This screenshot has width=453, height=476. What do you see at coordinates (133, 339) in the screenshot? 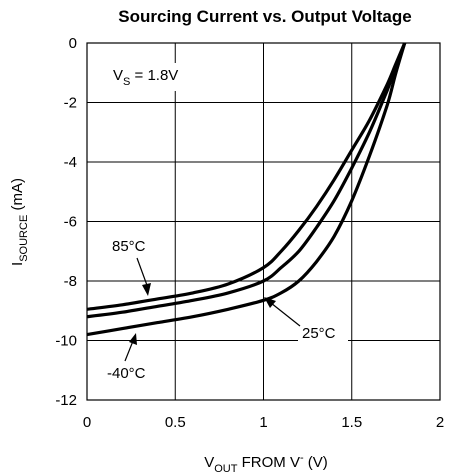
I see `arrowhead-40c` at bounding box center [133, 339].